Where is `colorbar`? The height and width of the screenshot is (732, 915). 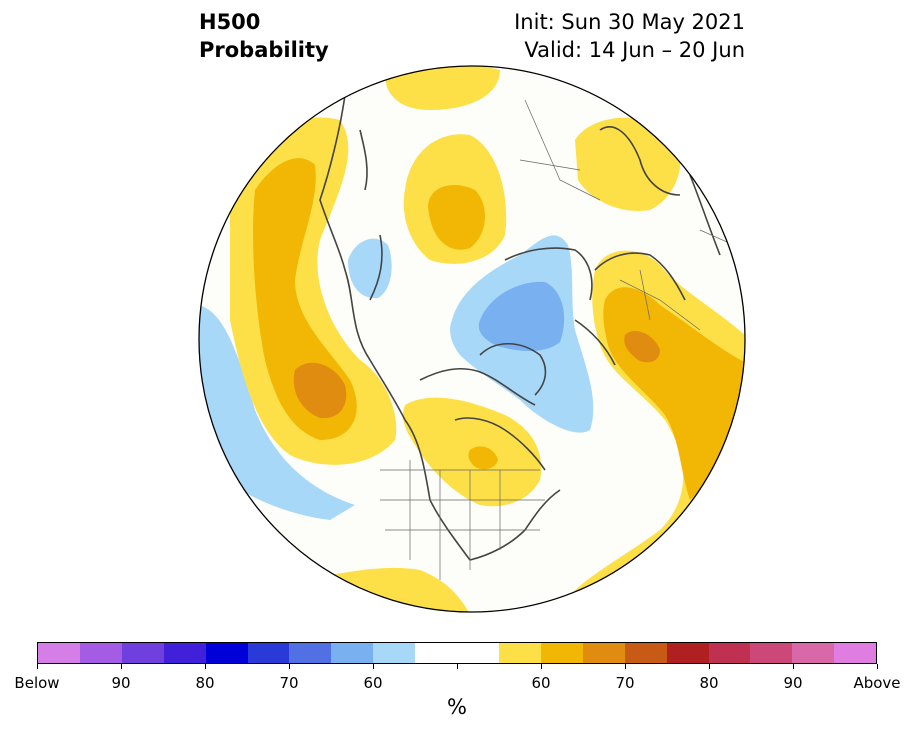
colorbar is located at coordinates (457, 653).